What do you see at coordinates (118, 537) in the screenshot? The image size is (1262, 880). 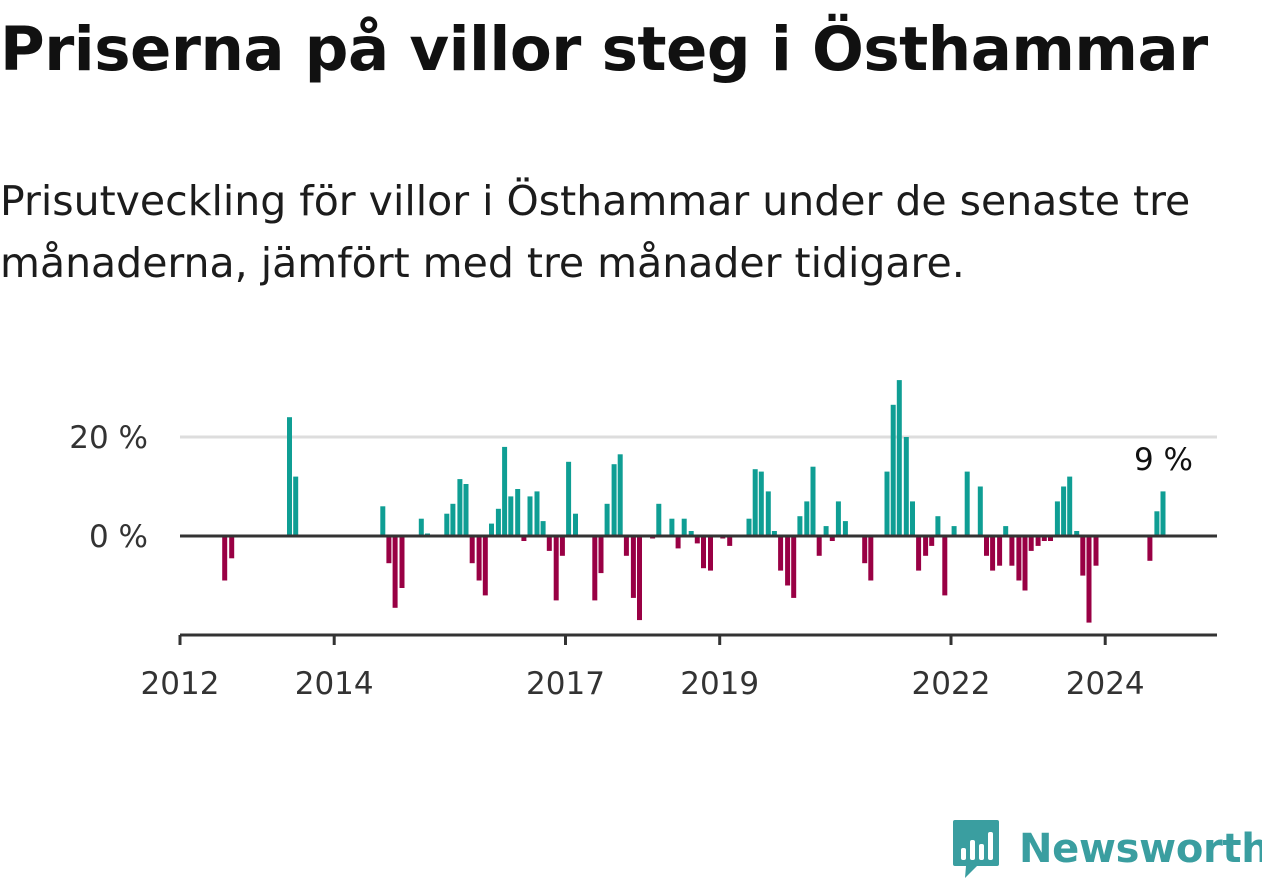 I see `y-tick-label: 0 %` at bounding box center [118, 537].